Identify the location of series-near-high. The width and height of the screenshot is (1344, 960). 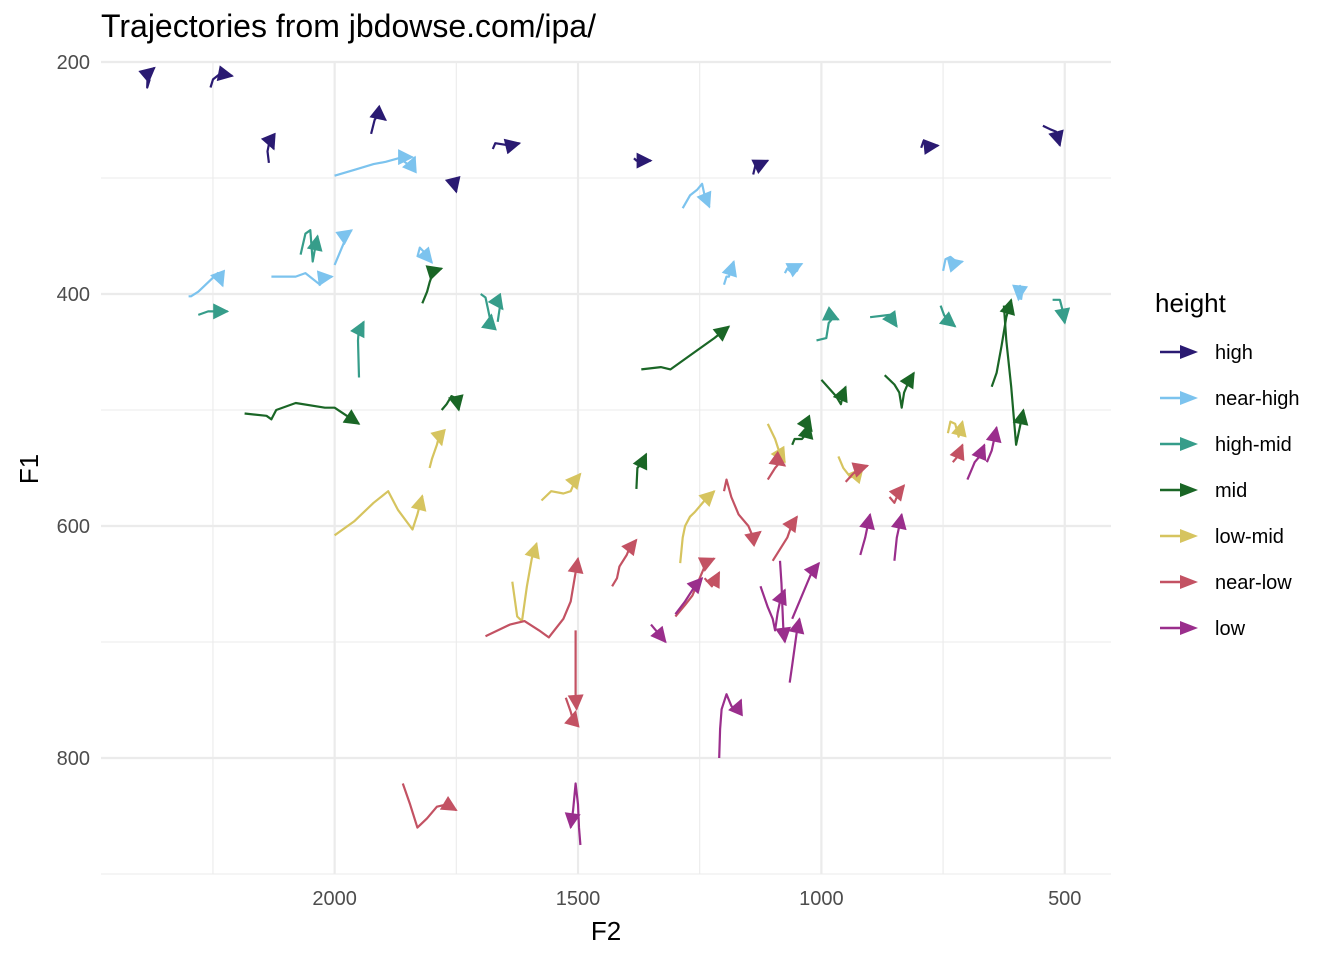
(608, 225).